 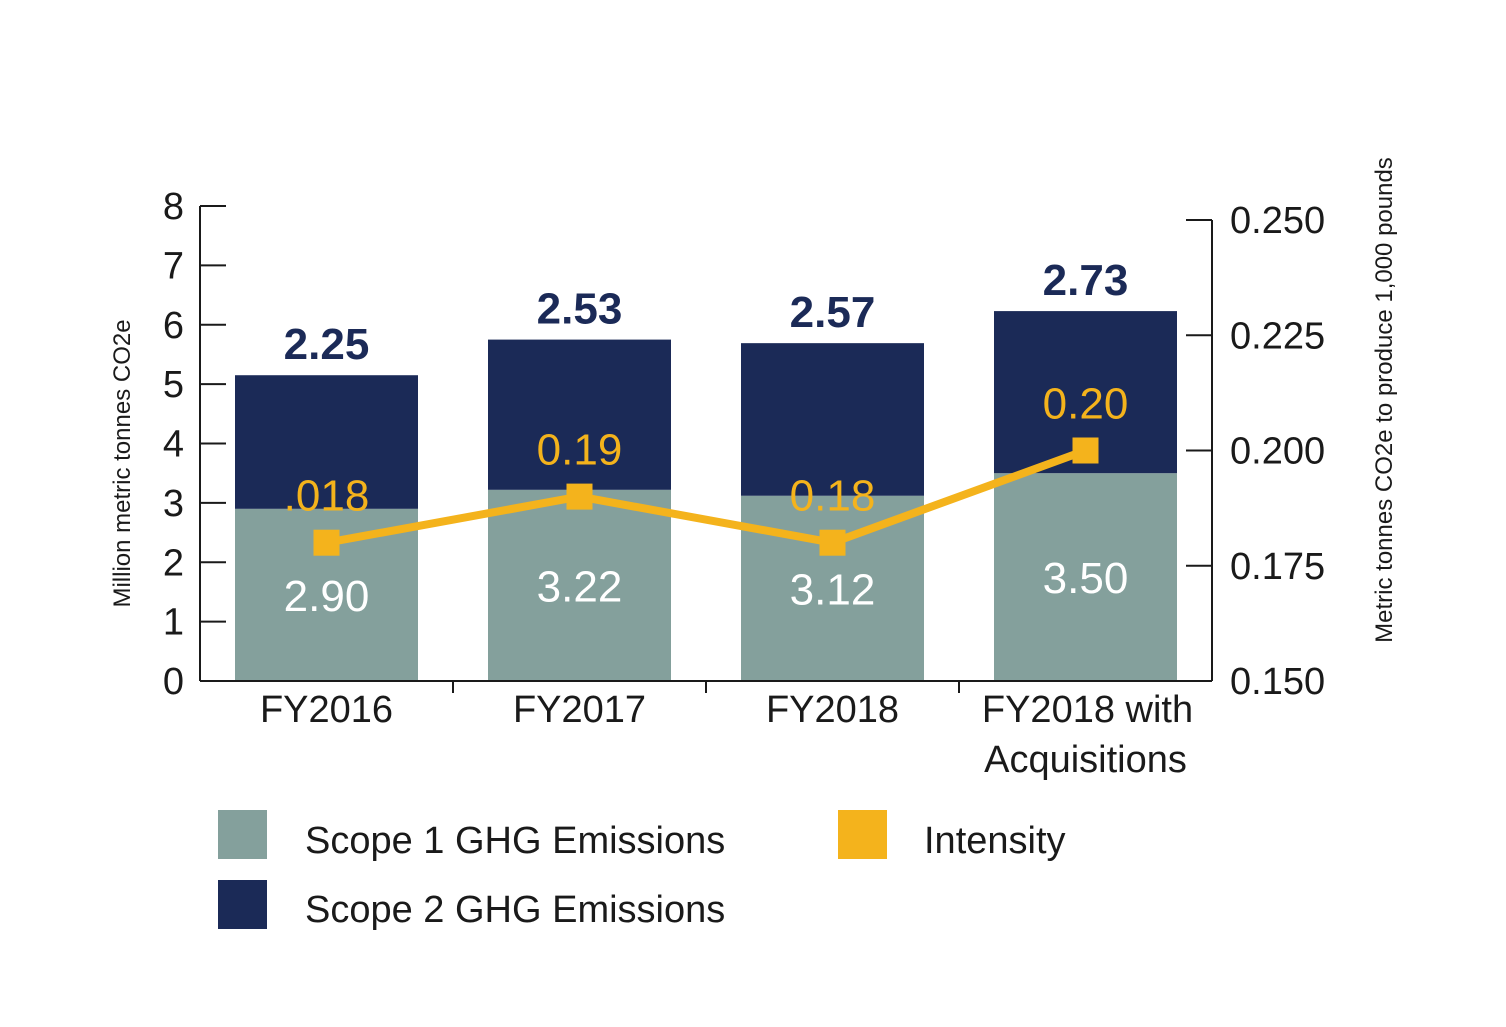 What do you see at coordinates (580, 450) in the screenshot?
I see `intensity-value-label: 0.19` at bounding box center [580, 450].